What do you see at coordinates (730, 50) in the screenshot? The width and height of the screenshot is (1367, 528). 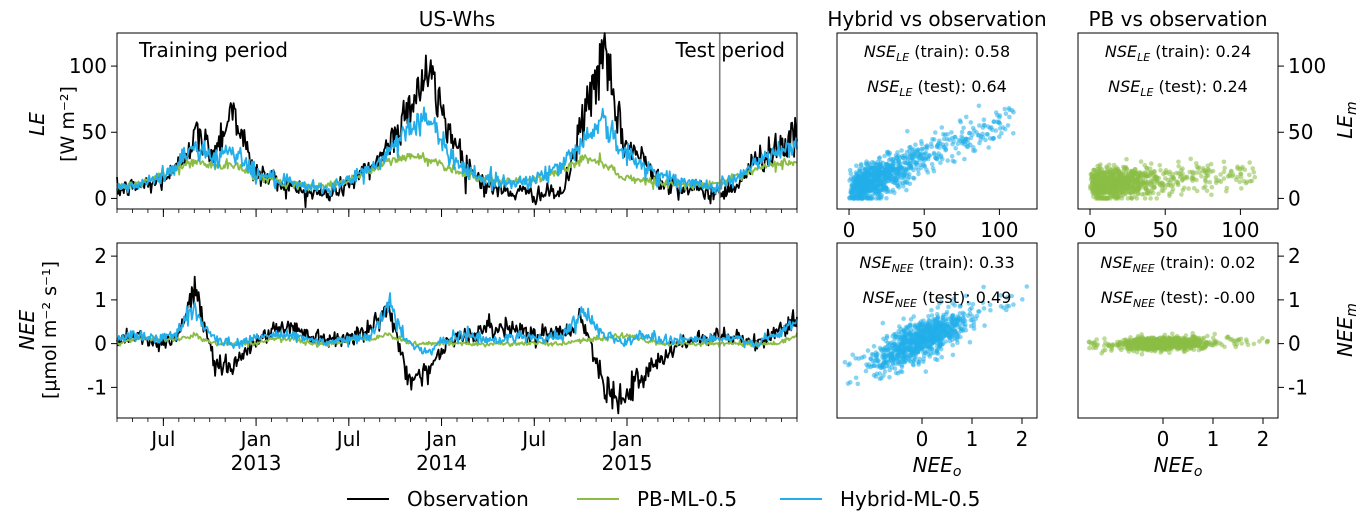 I see `test-period-label: Test period` at bounding box center [730, 50].